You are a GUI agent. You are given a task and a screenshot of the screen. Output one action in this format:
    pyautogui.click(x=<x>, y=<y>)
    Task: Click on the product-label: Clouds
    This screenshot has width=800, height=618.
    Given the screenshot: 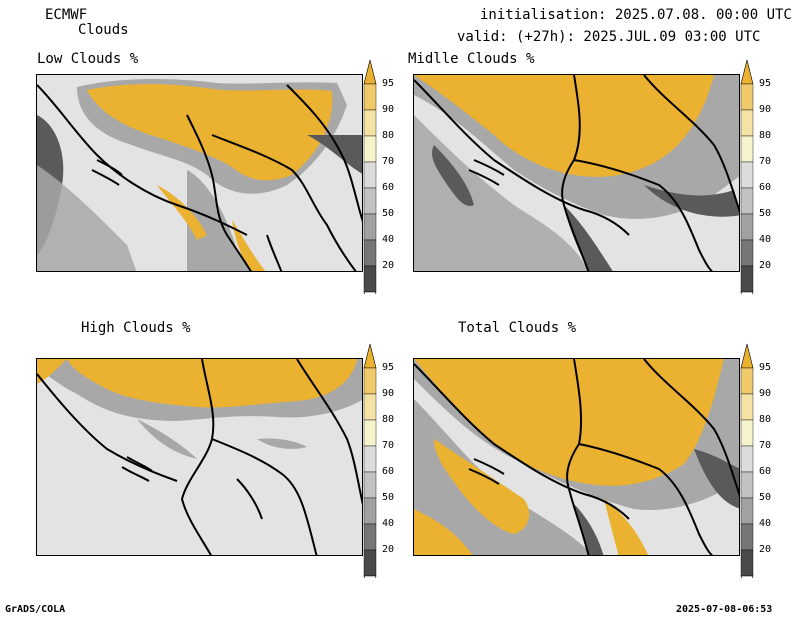 What is the action you would take?
    pyautogui.click(x=103, y=30)
    